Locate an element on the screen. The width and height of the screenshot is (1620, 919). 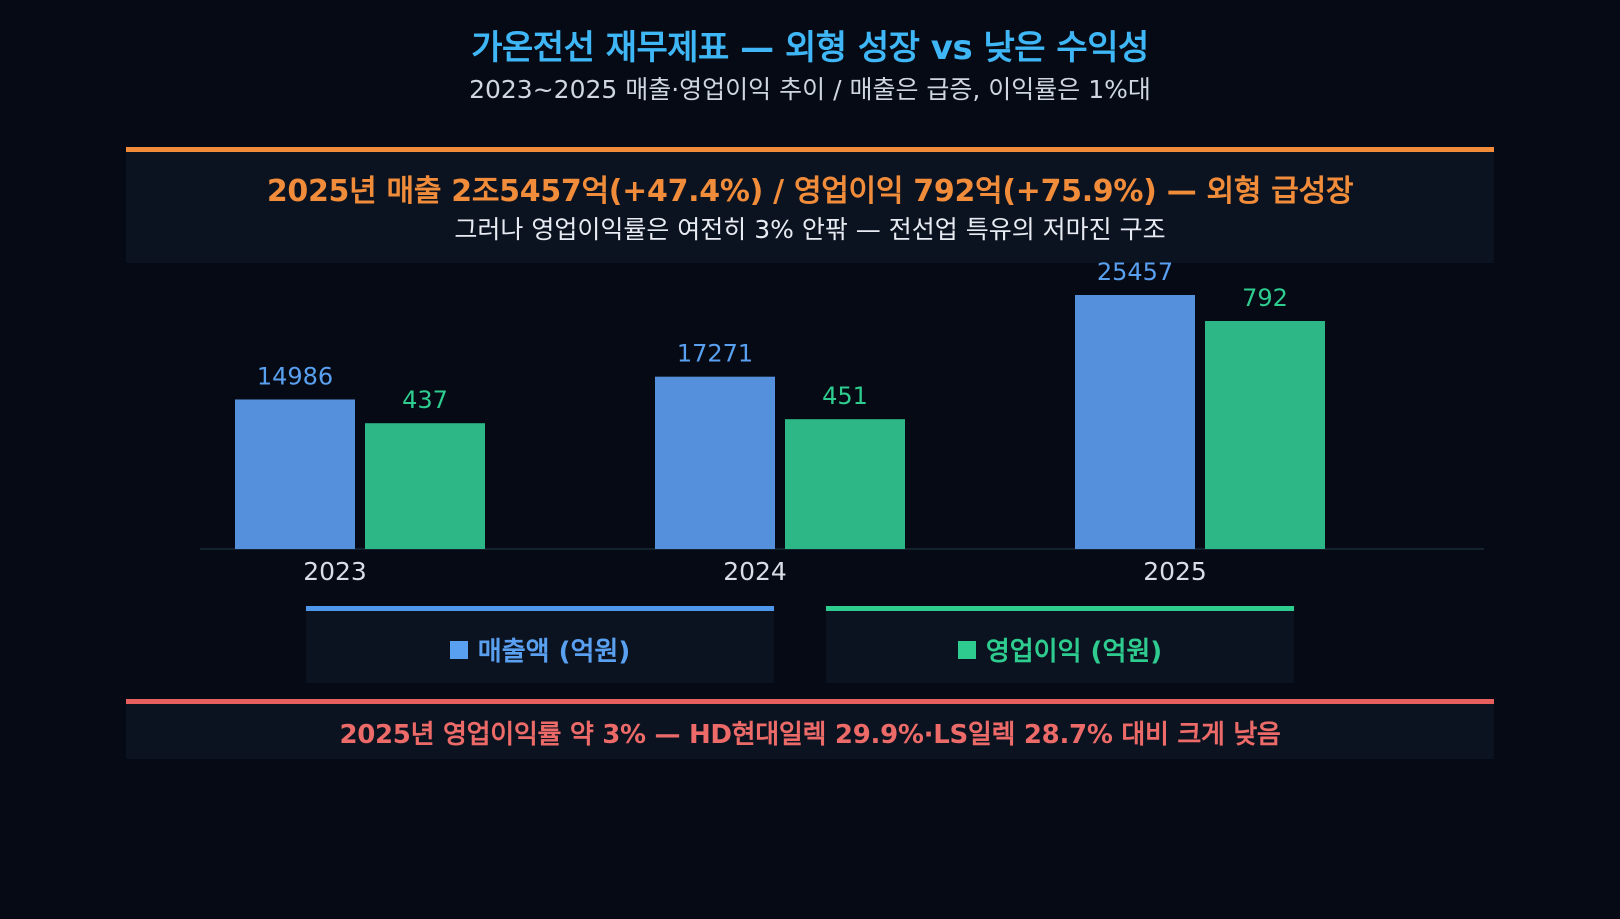
bar-operating-profit-2025 is located at coordinates (1265, 435).